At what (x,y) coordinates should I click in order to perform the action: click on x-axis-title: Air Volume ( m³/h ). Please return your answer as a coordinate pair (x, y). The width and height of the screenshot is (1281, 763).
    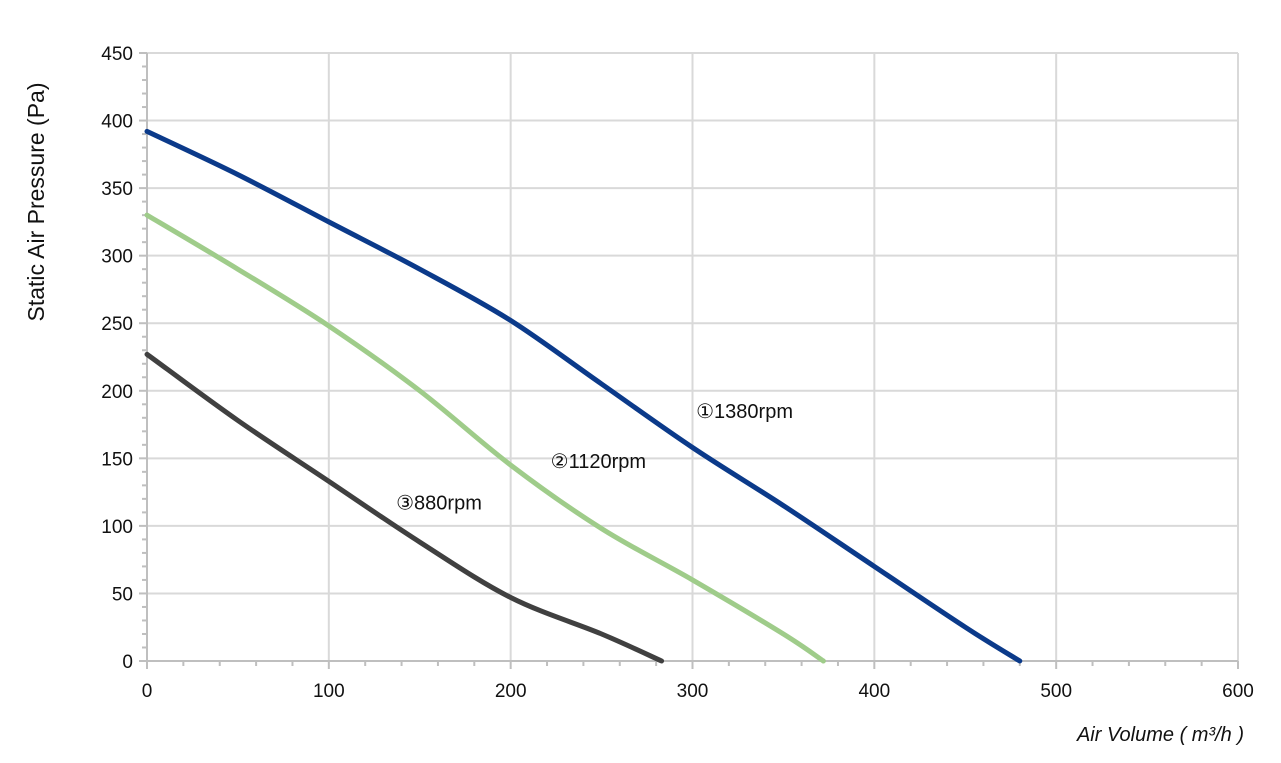
    Looking at the image, I should click on (1160, 735).